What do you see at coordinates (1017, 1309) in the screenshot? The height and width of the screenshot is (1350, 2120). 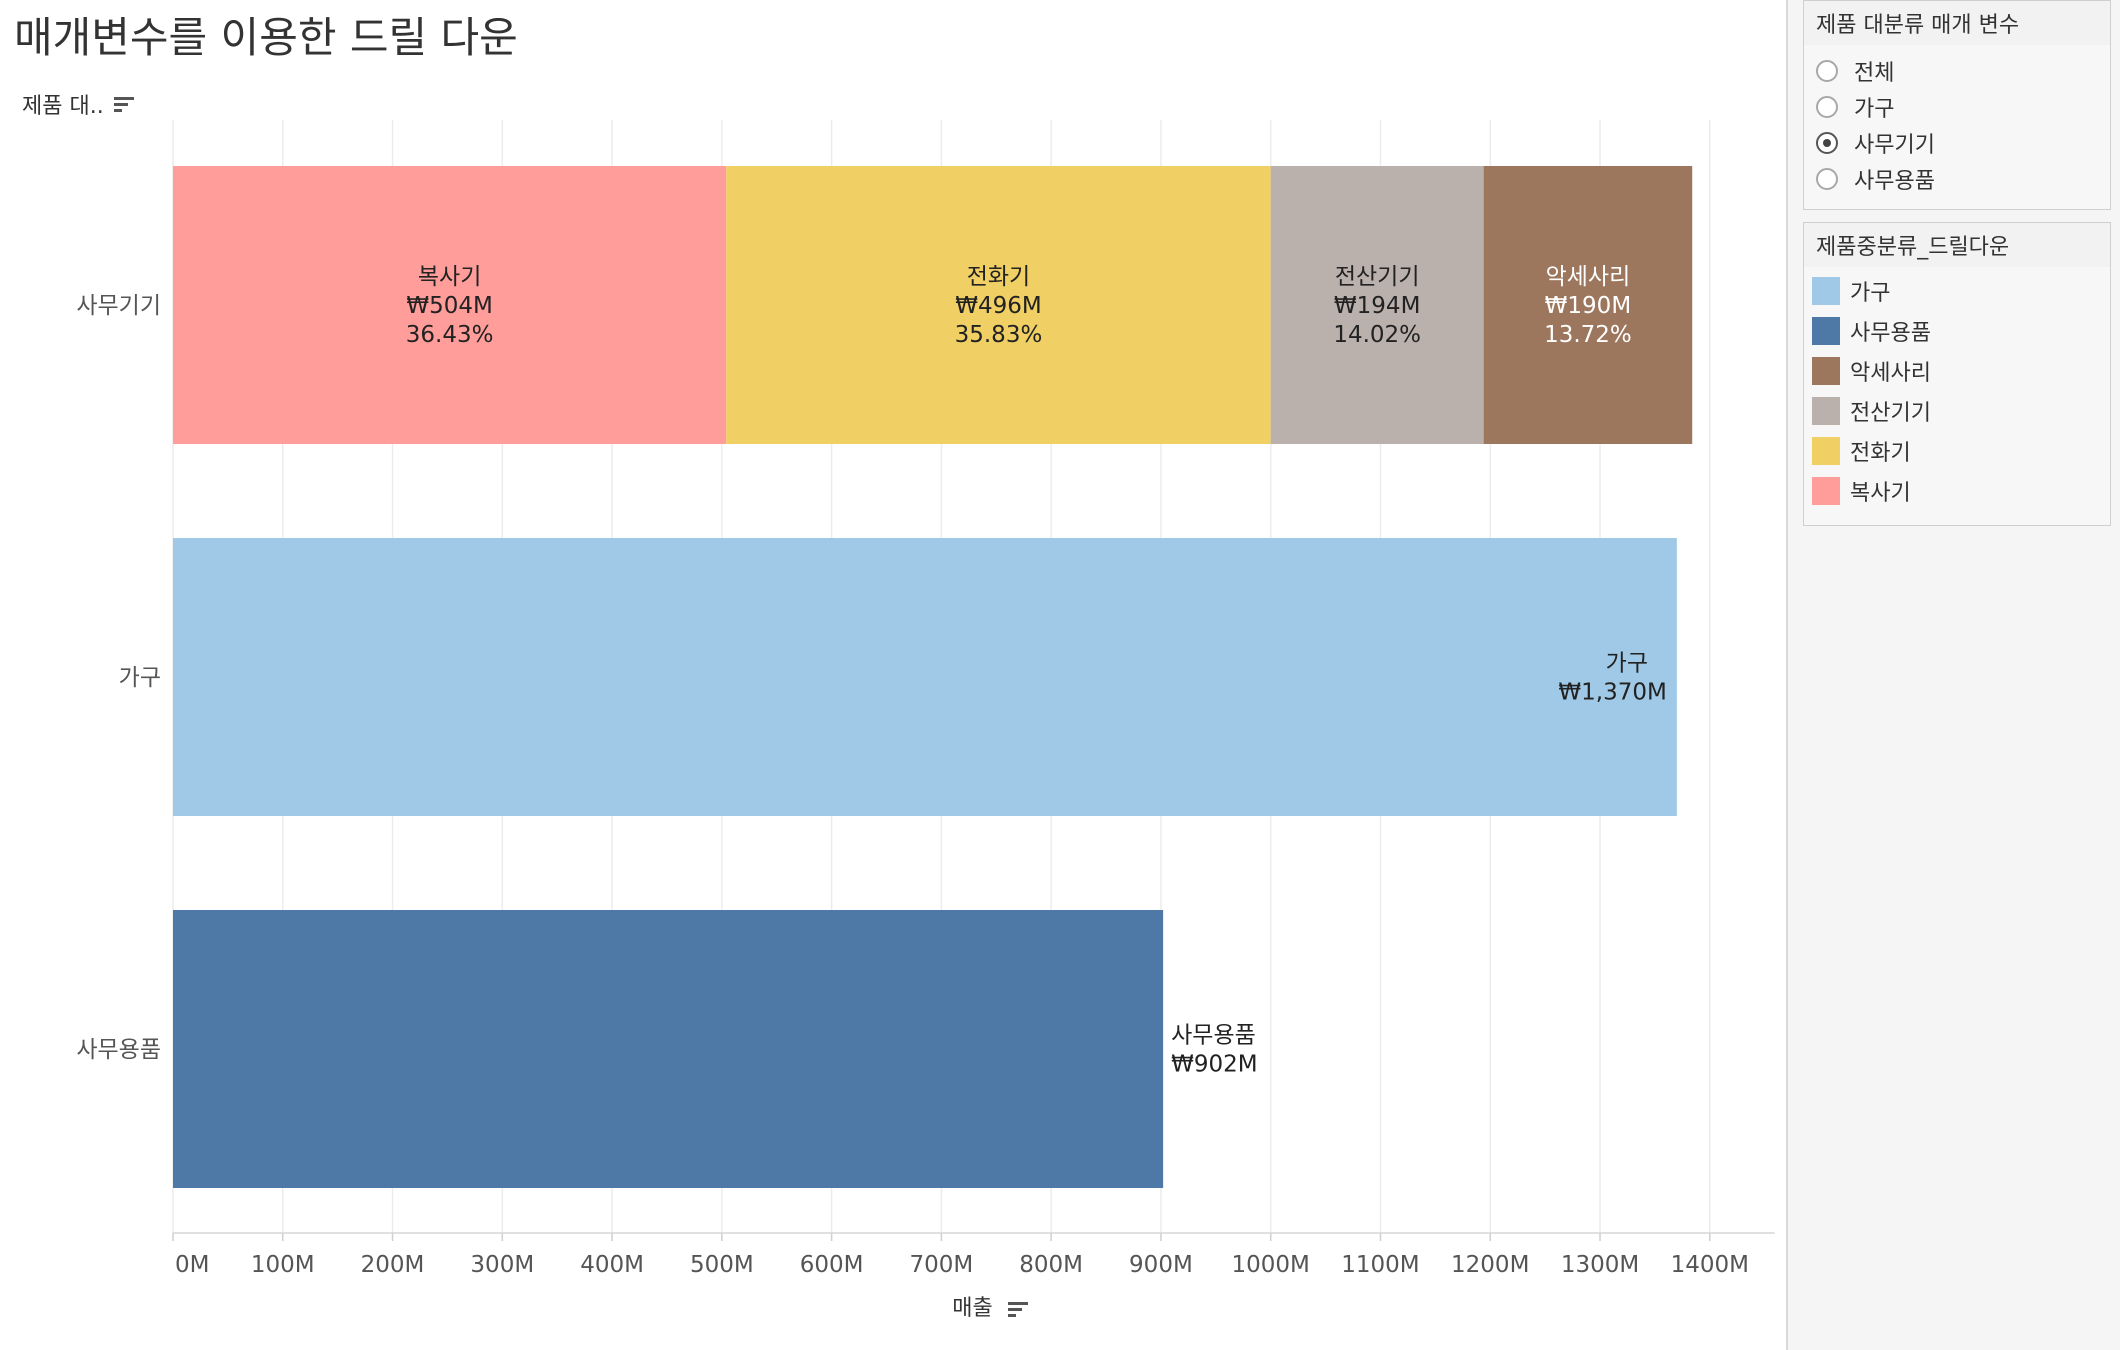 I see `x-sort-icon` at bounding box center [1017, 1309].